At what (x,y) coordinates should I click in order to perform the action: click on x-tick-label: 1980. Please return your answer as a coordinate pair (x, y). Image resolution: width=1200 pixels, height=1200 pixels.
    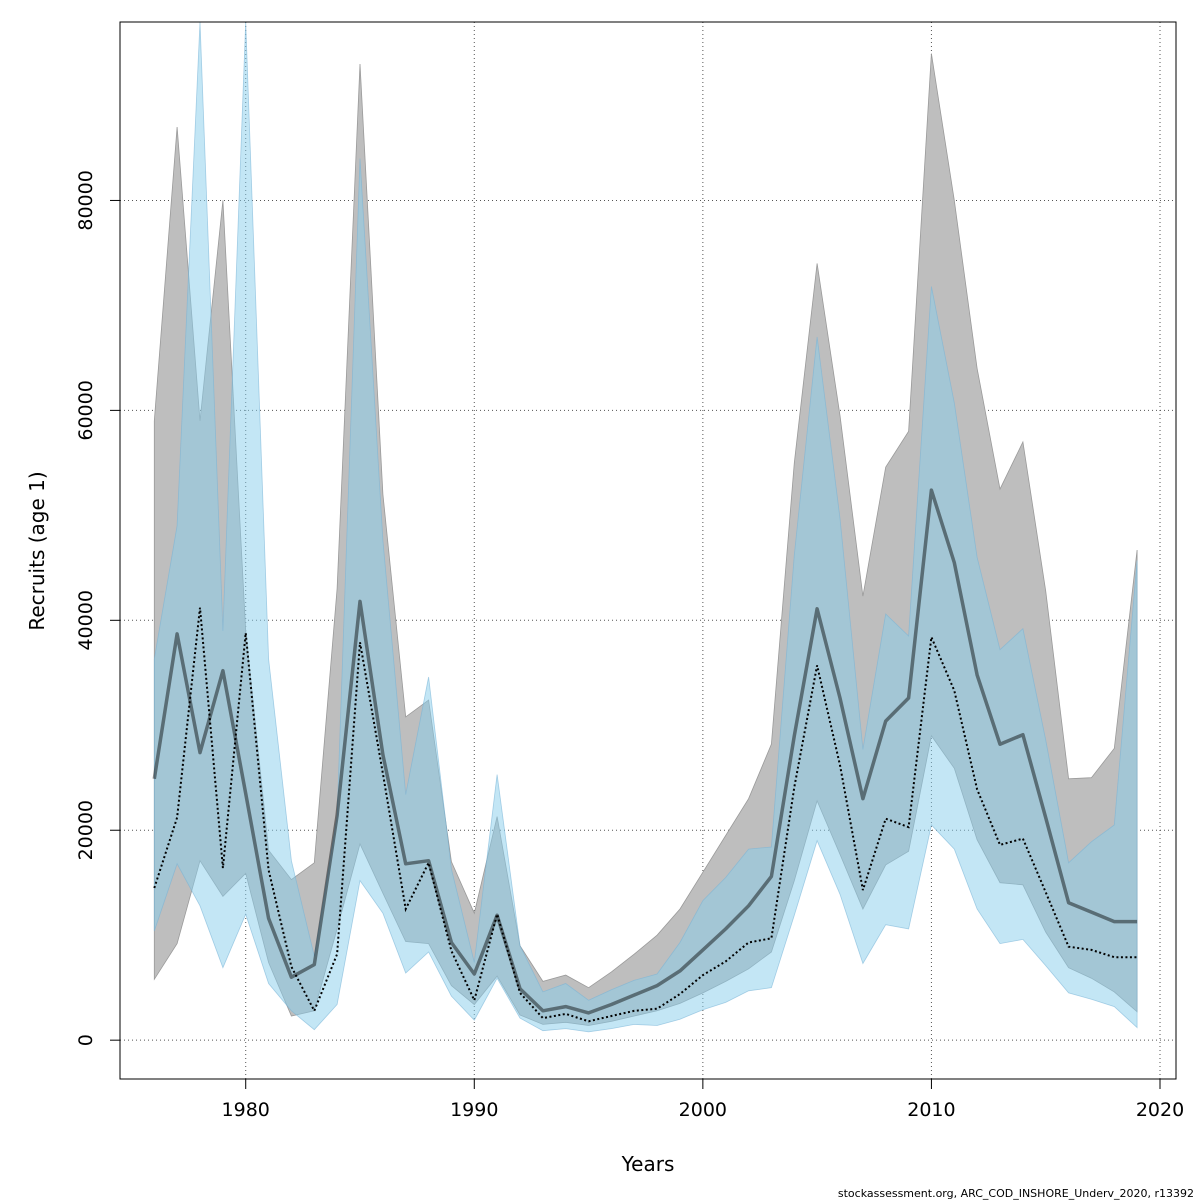
    Looking at the image, I should click on (246, 1110).